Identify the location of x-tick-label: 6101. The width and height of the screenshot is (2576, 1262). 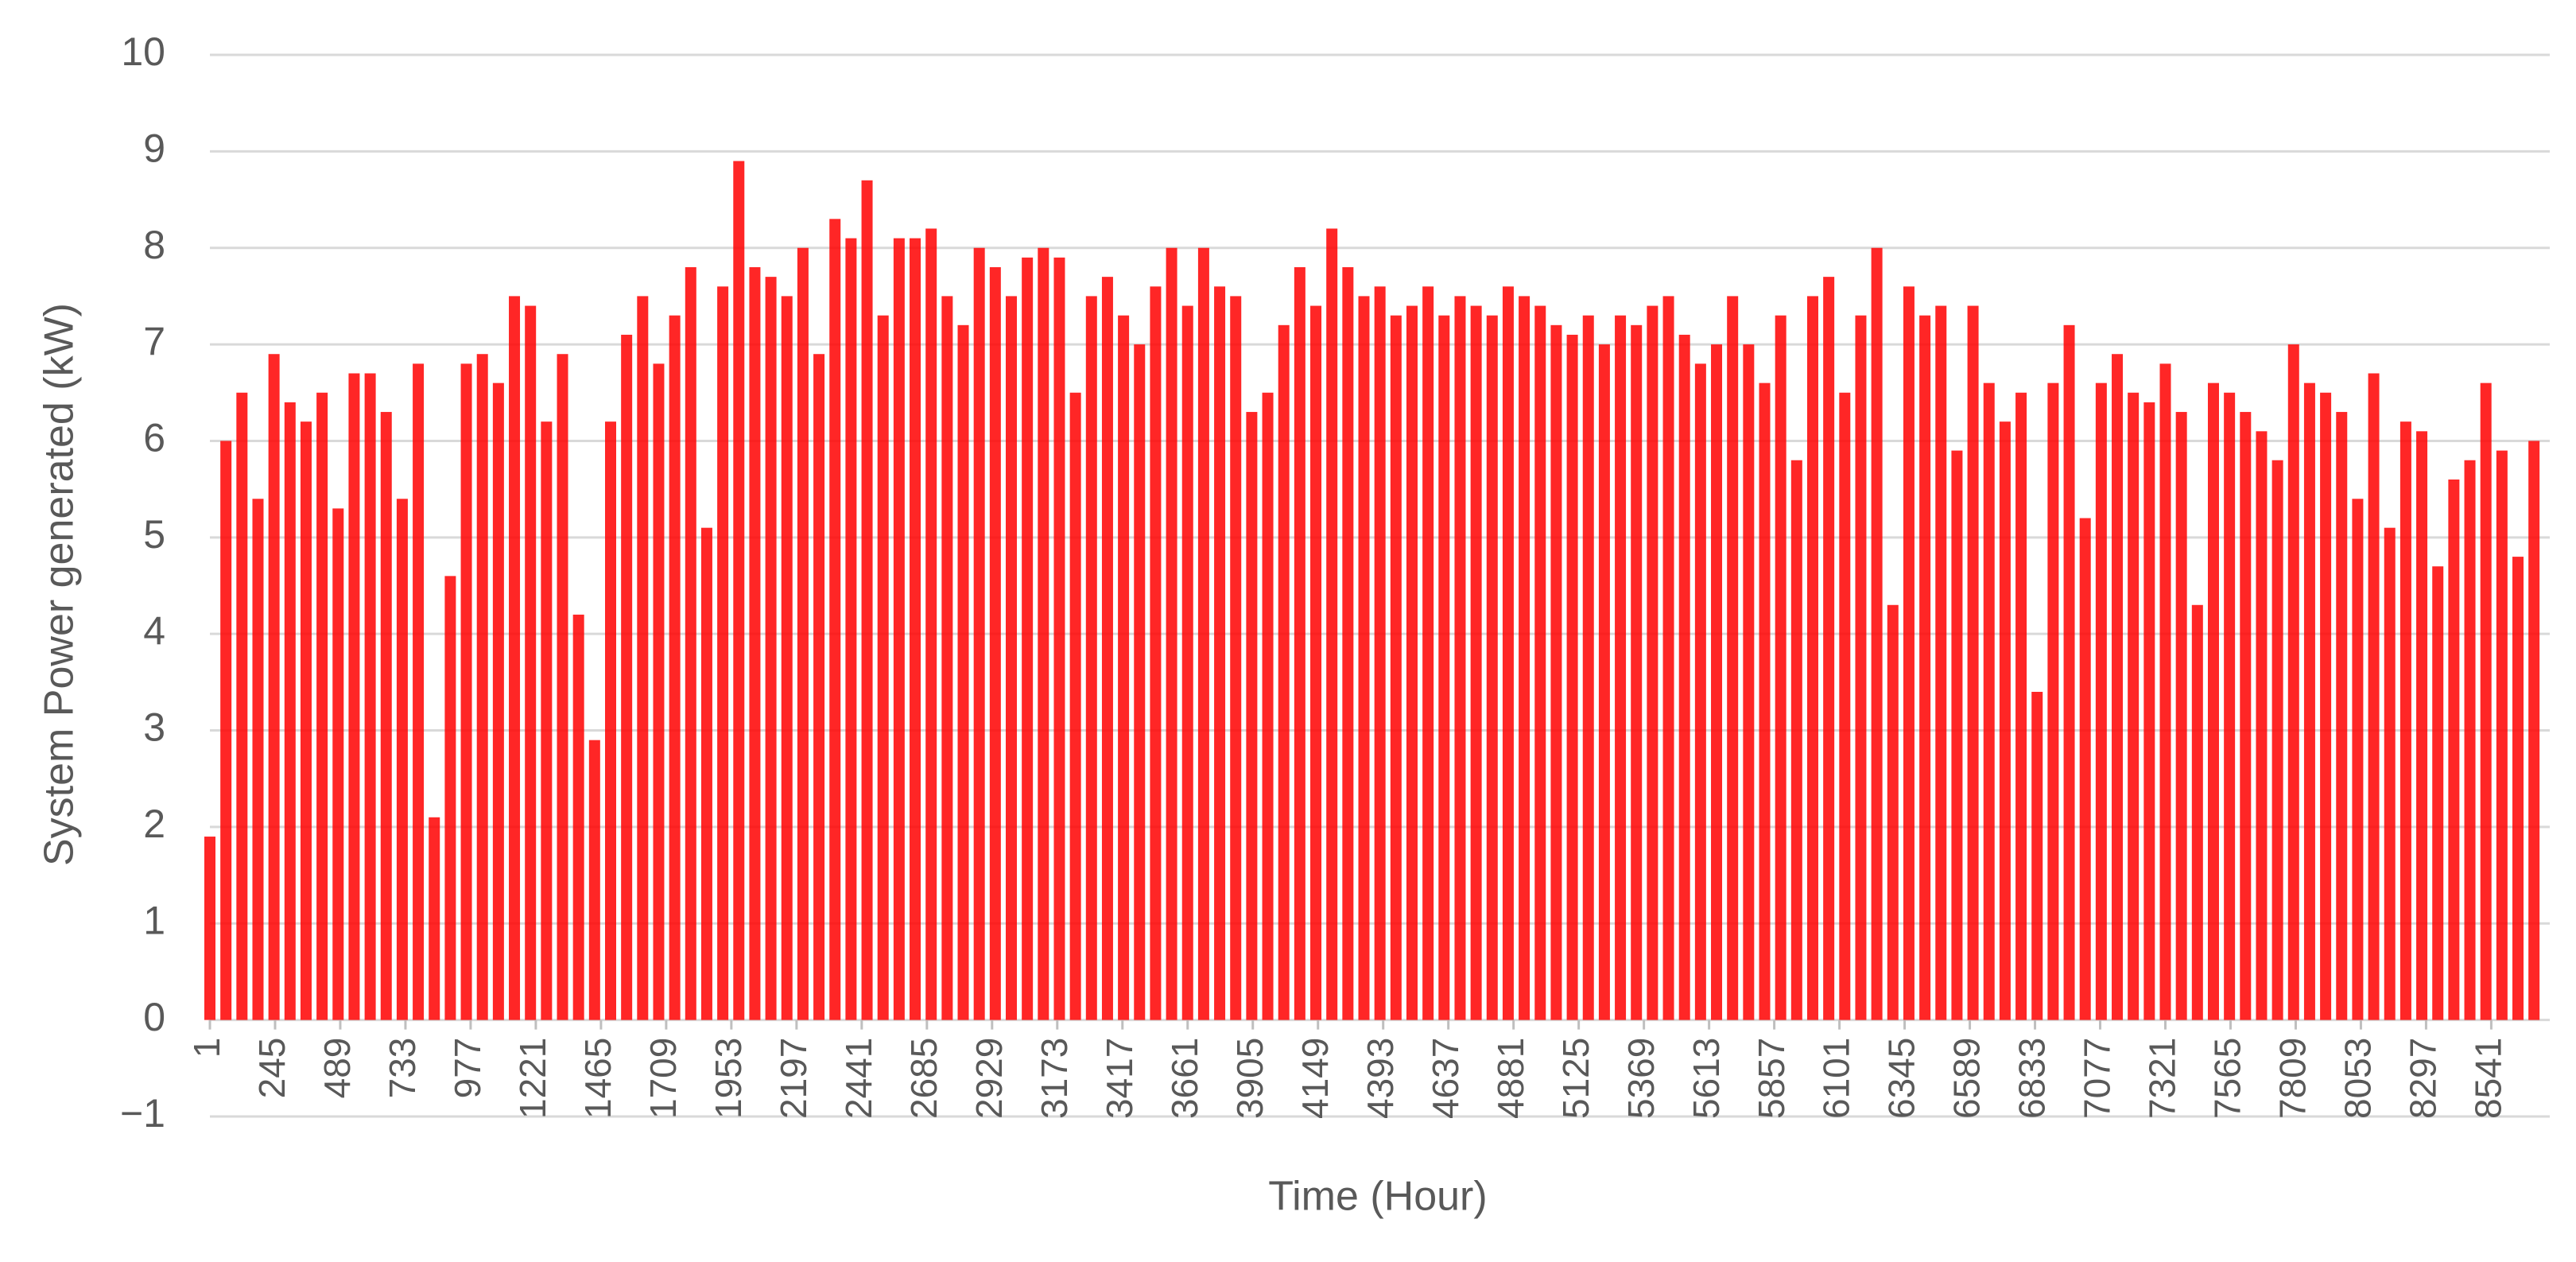
(1837, 1078).